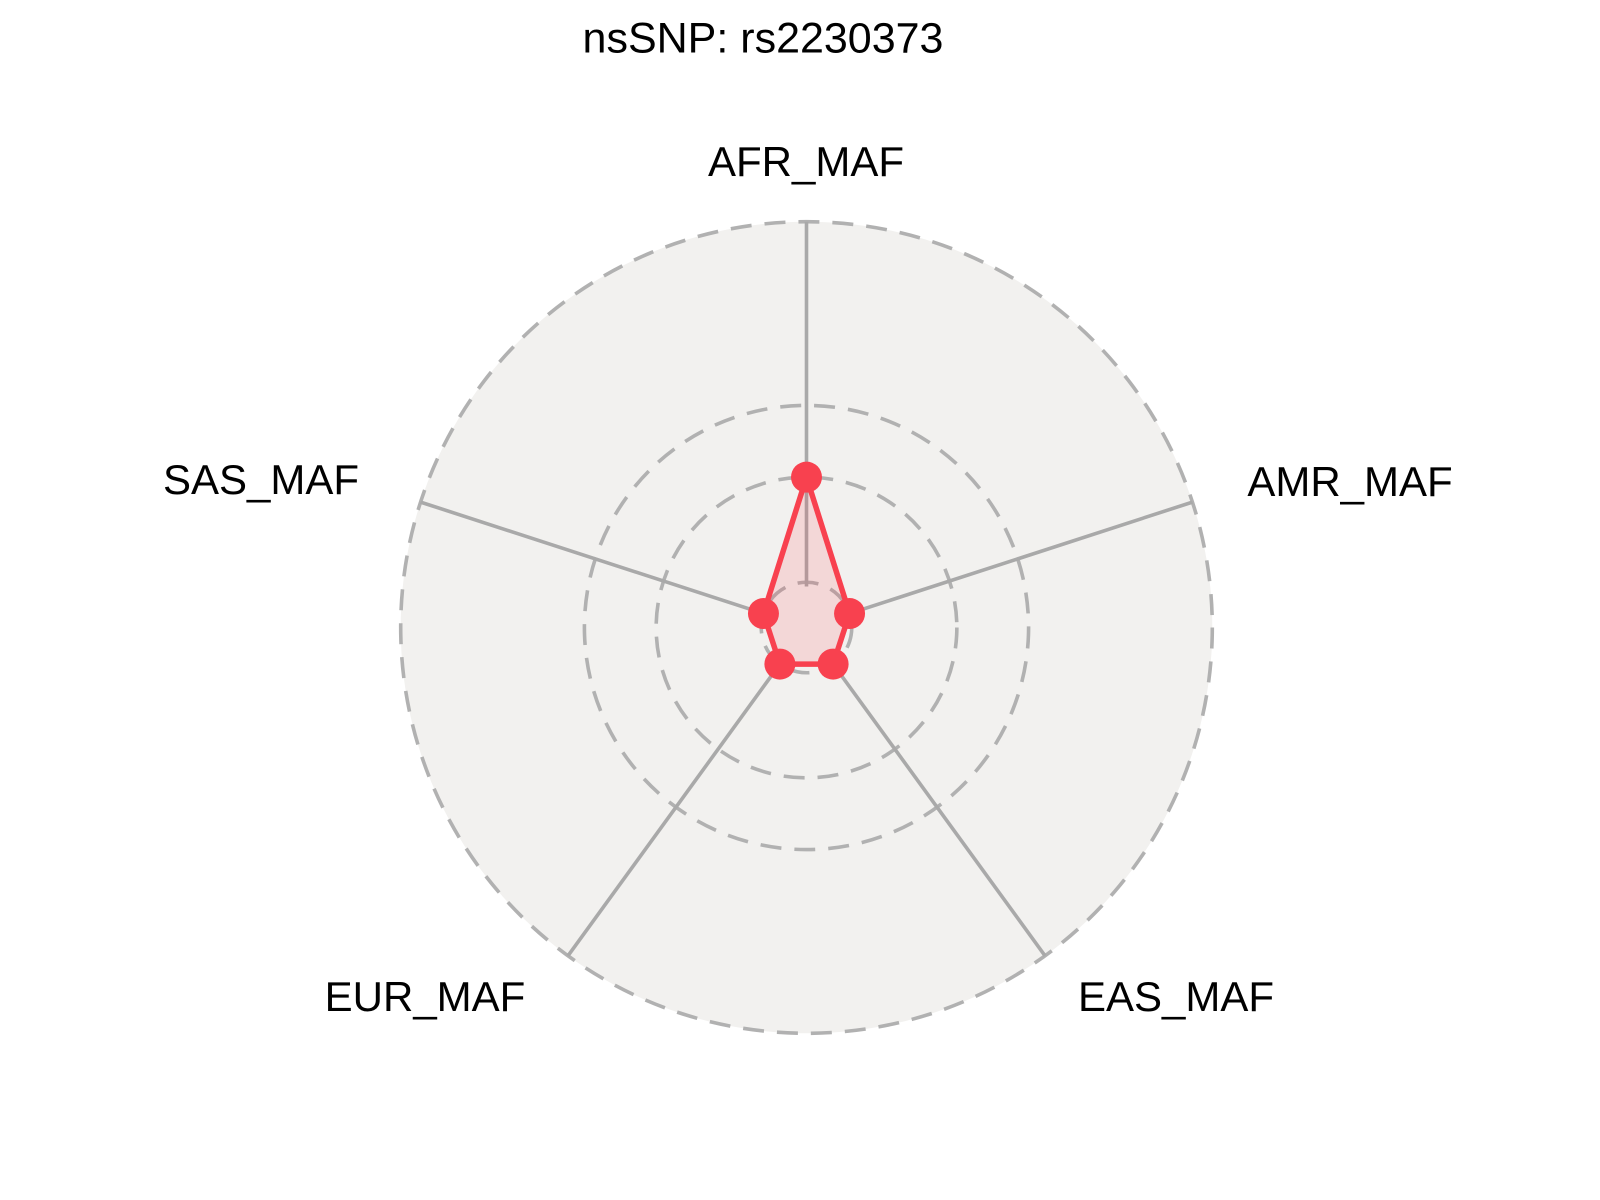  I want to click on axis-label-eur-maf: EUR_MAF, so click(425, 996).